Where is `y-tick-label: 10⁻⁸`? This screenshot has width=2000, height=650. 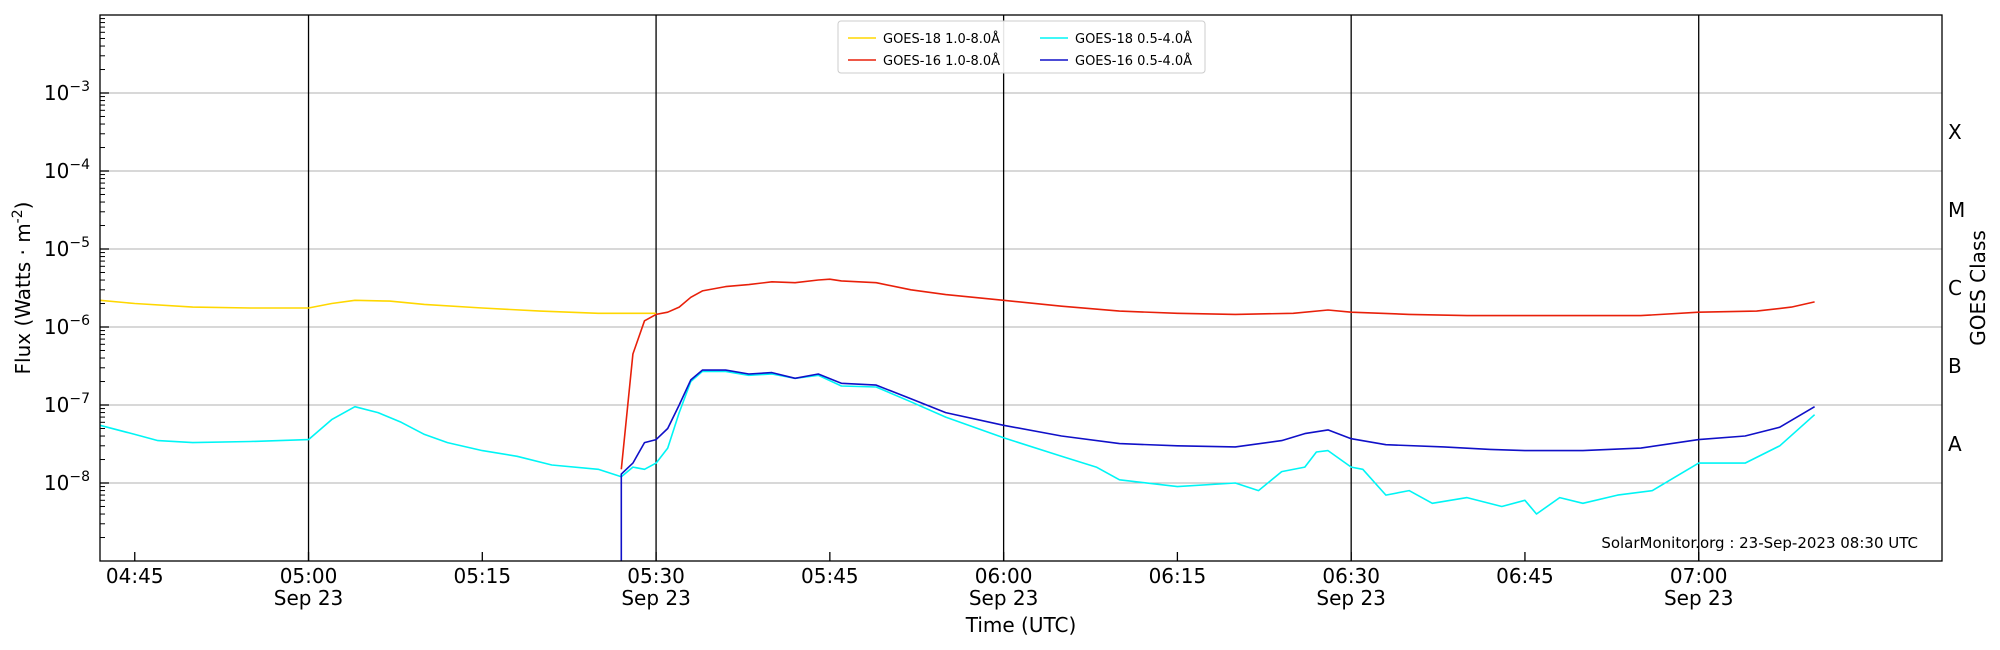 y-tick-label: 10⁻⁸ is located at coordinates (67, 482).